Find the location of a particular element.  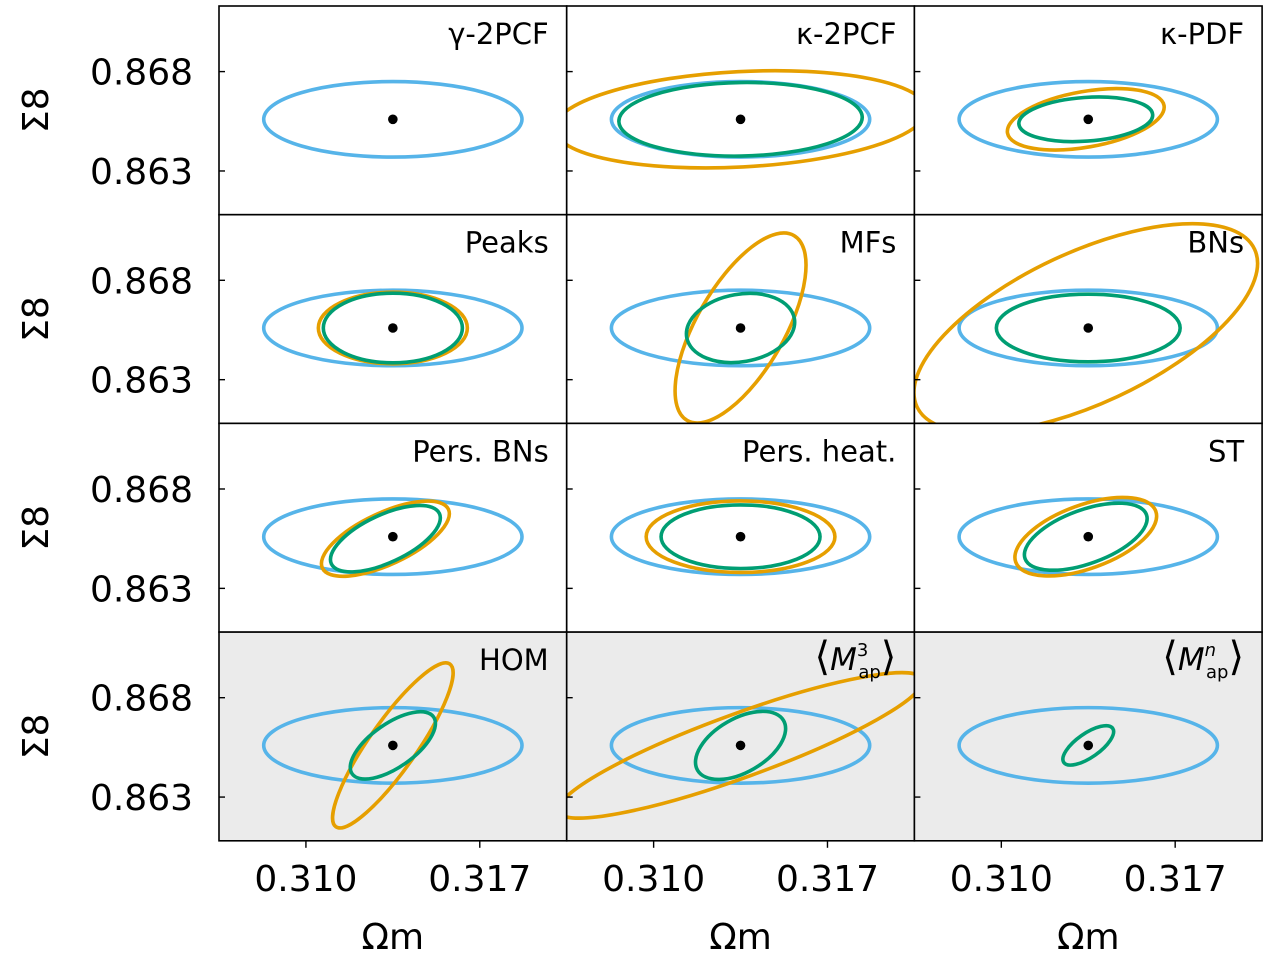

panel: ST is located at coordinates (1088, 527).